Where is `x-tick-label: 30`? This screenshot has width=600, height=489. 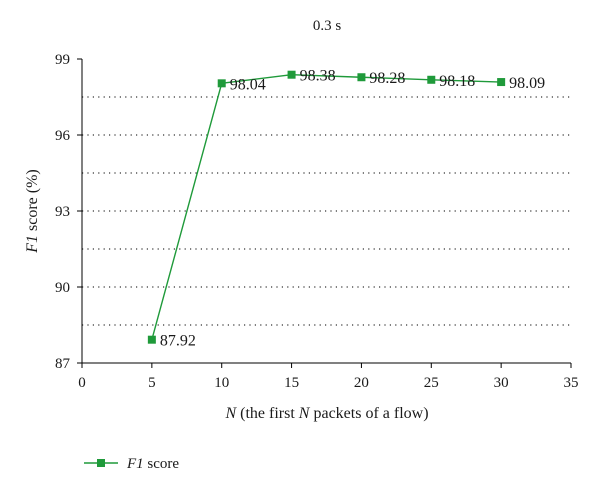 x-tick-label: 30 is located at coordinates (501, 383).